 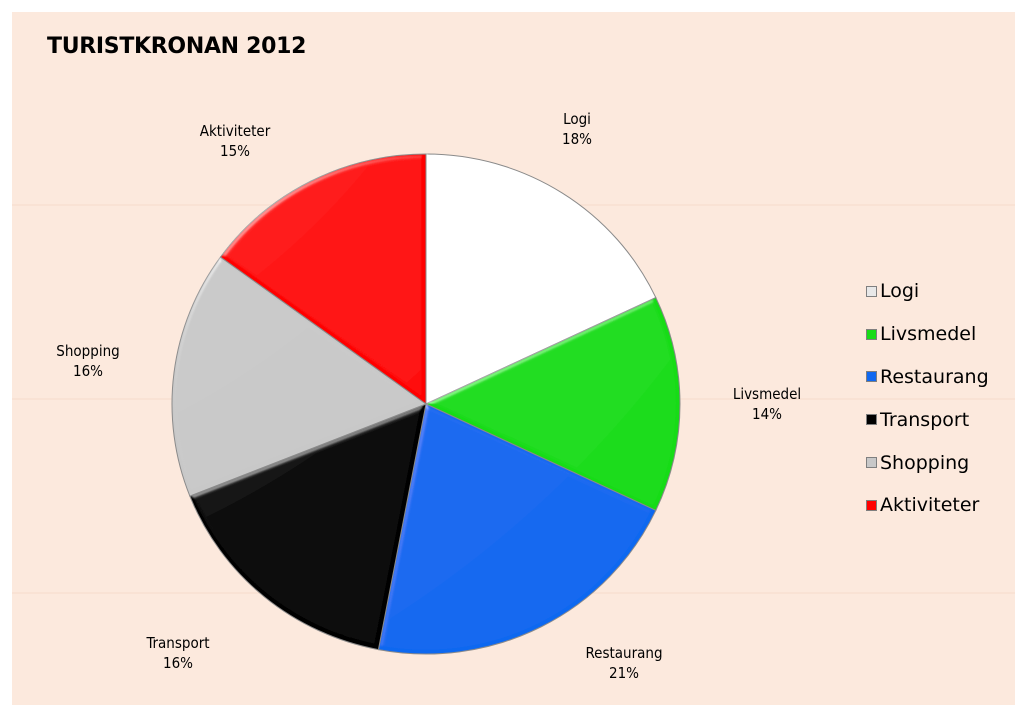 I want to click on pie-slice-aktiviteter, so click(x=323, y=279).